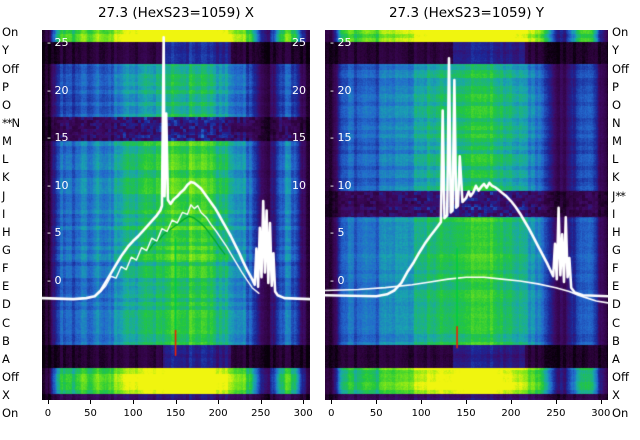 This screenshot has width=640, height=440. What do you see at coordinates (21, 106) in the screenshot?
I see `channel-label-left-4-O: O` at bounding box center [21, 106].